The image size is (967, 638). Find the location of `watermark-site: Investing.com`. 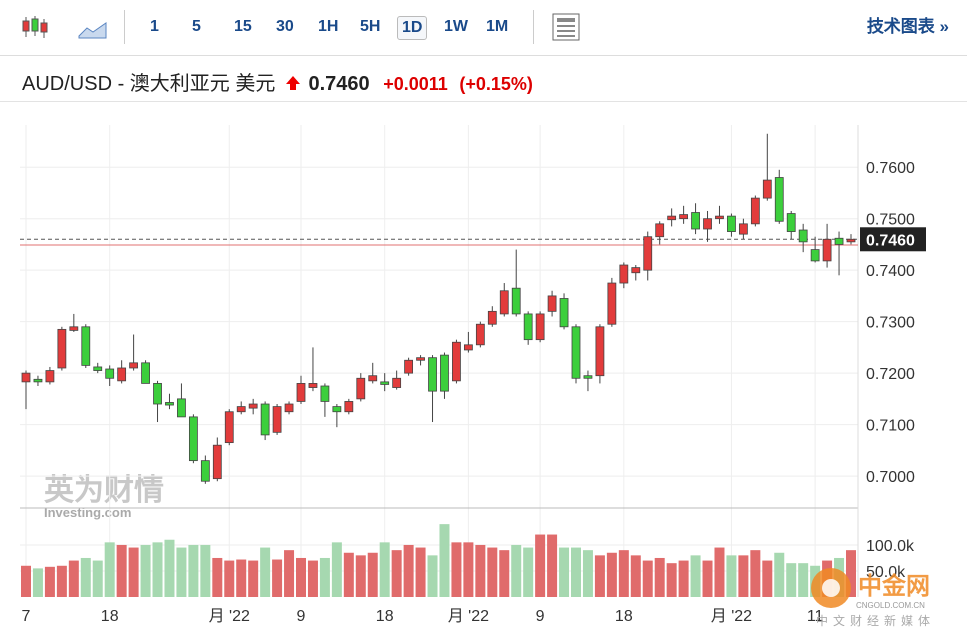

watermark-site: Investing.com is located at coordinates (87, 512).